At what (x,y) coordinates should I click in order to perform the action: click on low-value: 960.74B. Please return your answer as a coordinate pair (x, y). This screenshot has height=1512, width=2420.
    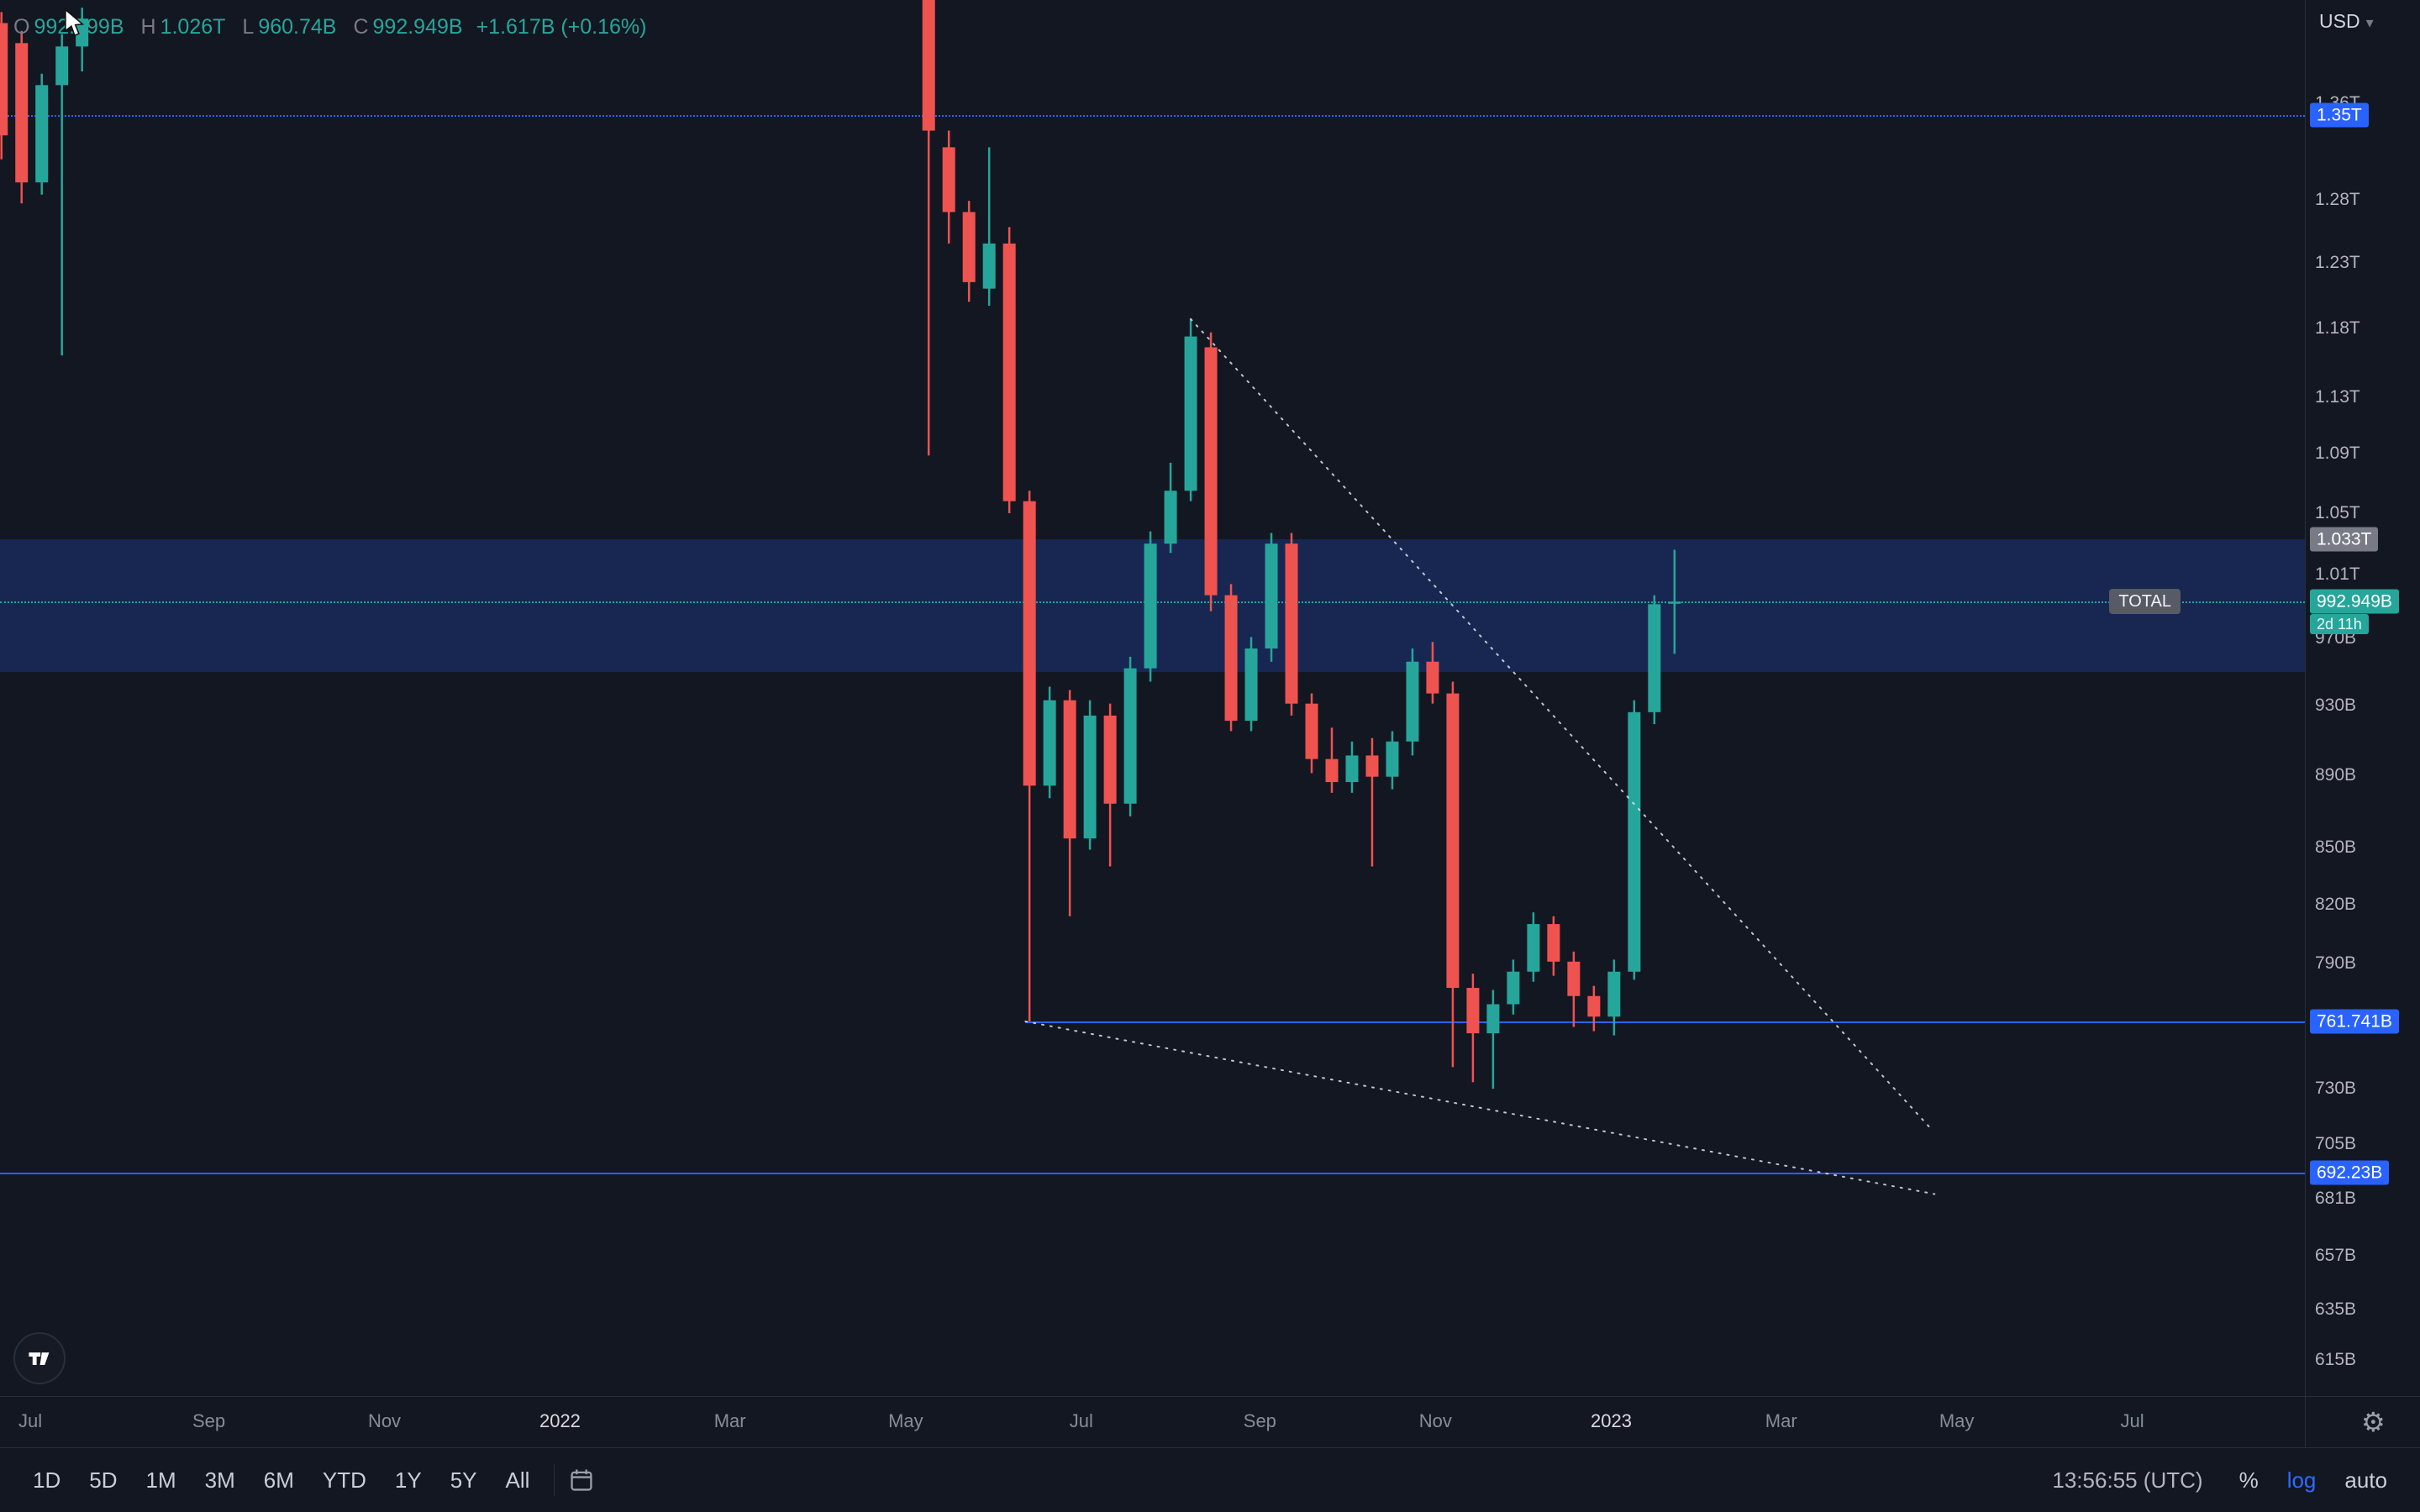
    Looking at the image, I should click on (298, 27).